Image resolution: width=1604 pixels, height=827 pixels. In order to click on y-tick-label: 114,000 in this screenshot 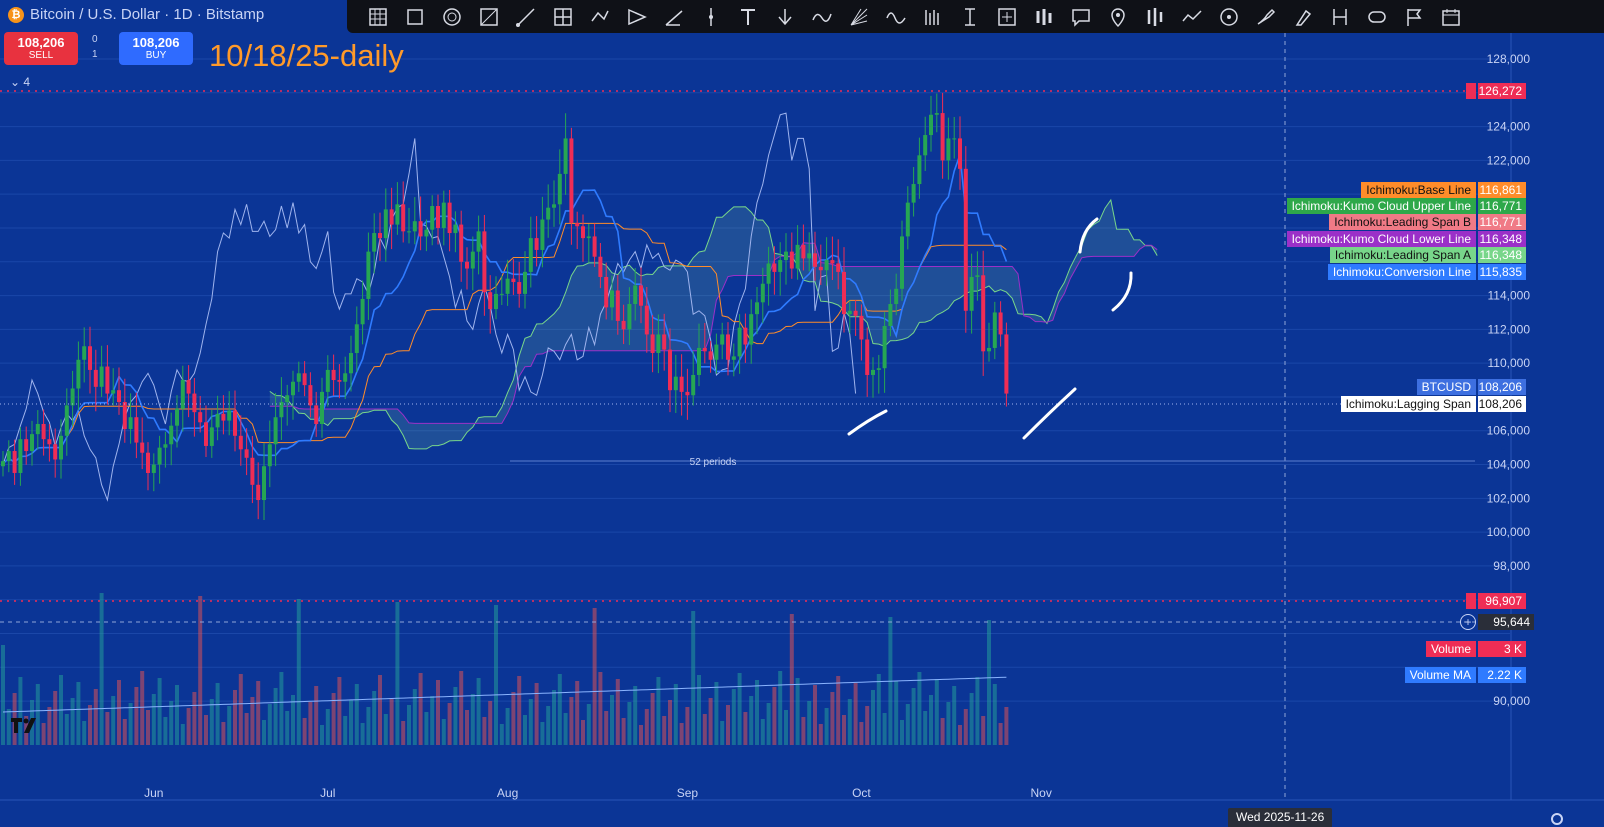, I will do `click(1509, 296)`.